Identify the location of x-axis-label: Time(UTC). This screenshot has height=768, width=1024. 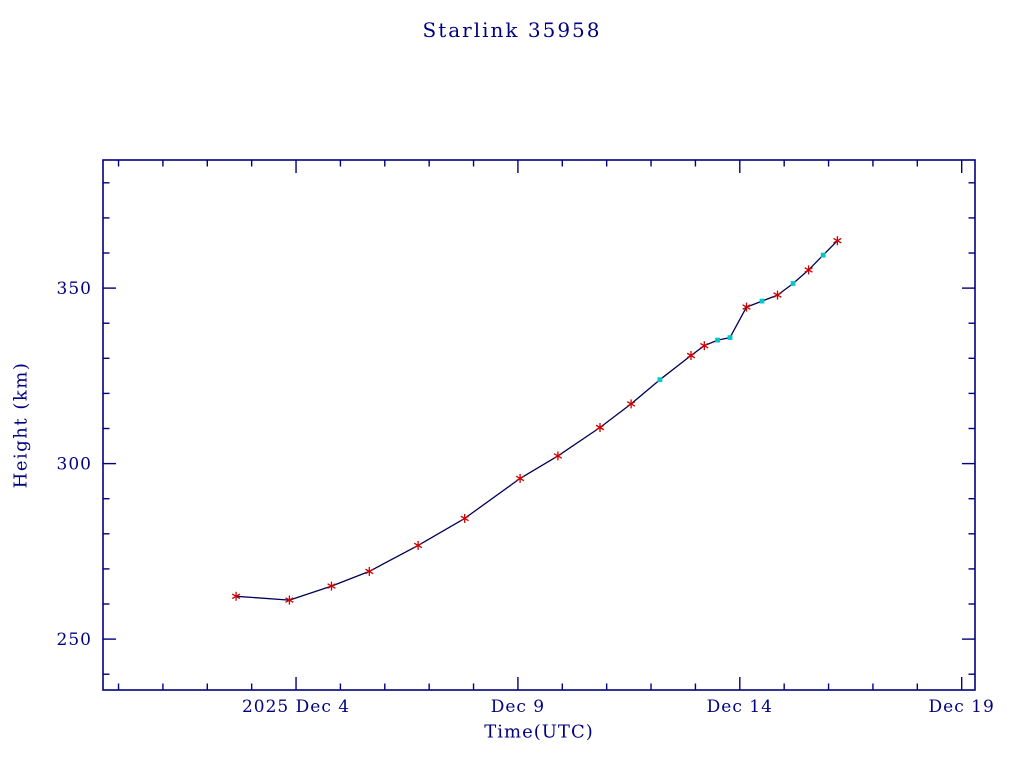
(539, 732).